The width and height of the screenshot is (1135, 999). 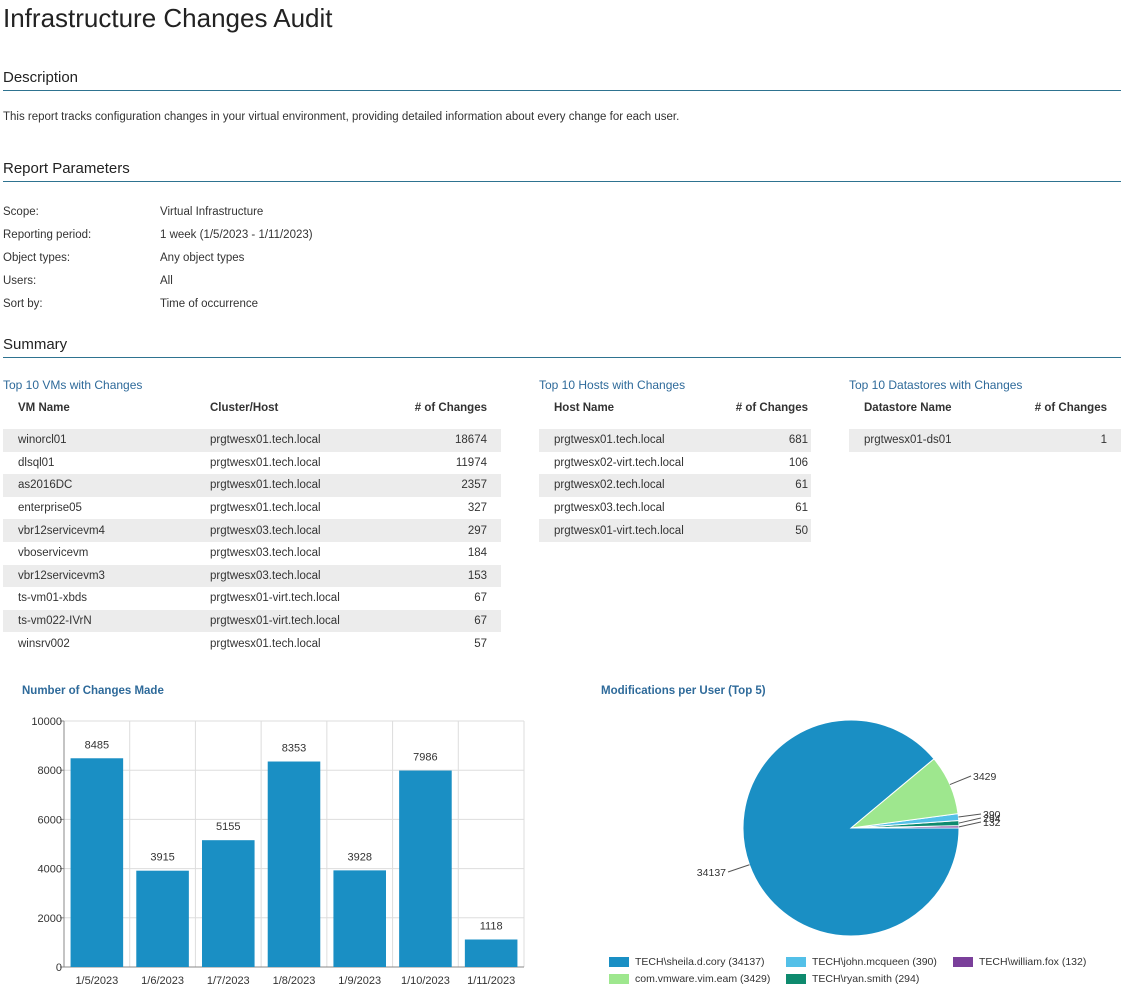 What do you see at coordinates (252, 508) in the screenshot?
I see `table-row: enterprise05 prgtwesx01.tech.local 327` at bounding box center [252, 508].